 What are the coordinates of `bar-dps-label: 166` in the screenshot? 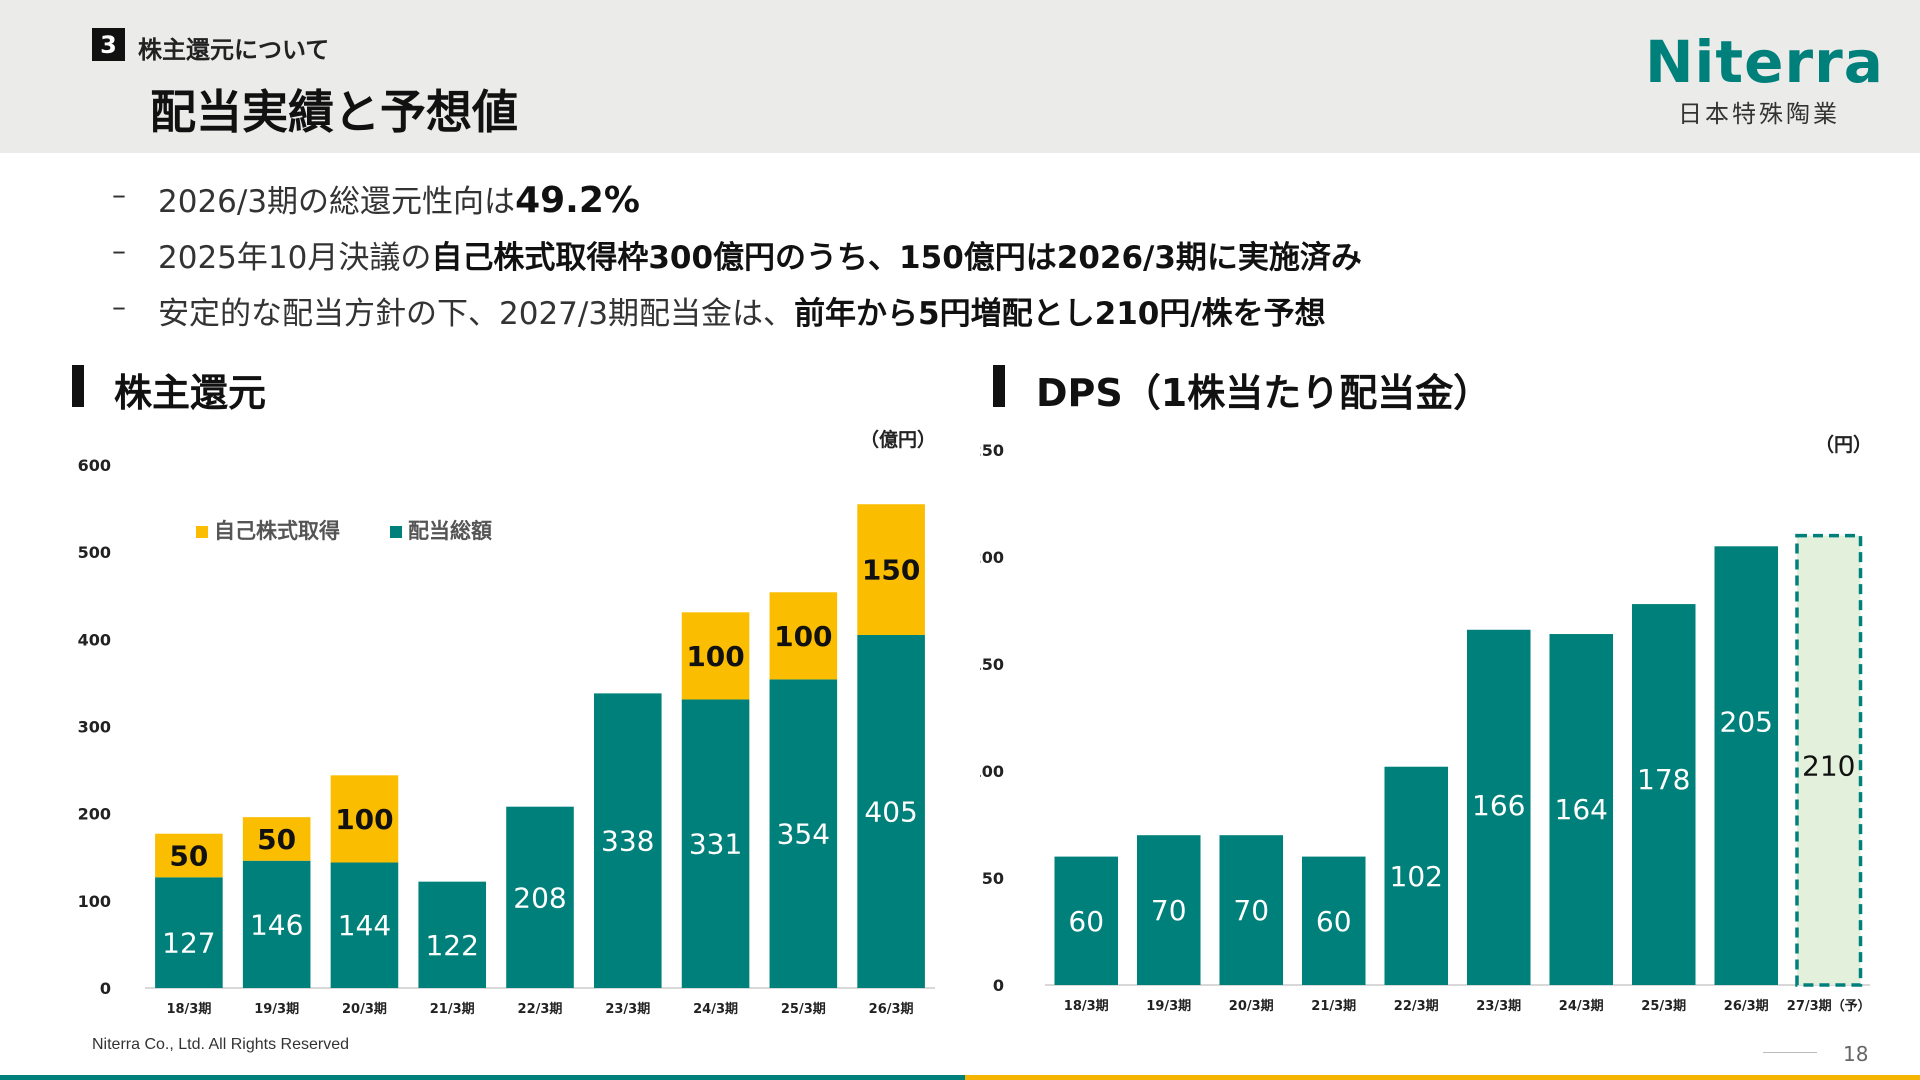 It's located at (1498, 805).